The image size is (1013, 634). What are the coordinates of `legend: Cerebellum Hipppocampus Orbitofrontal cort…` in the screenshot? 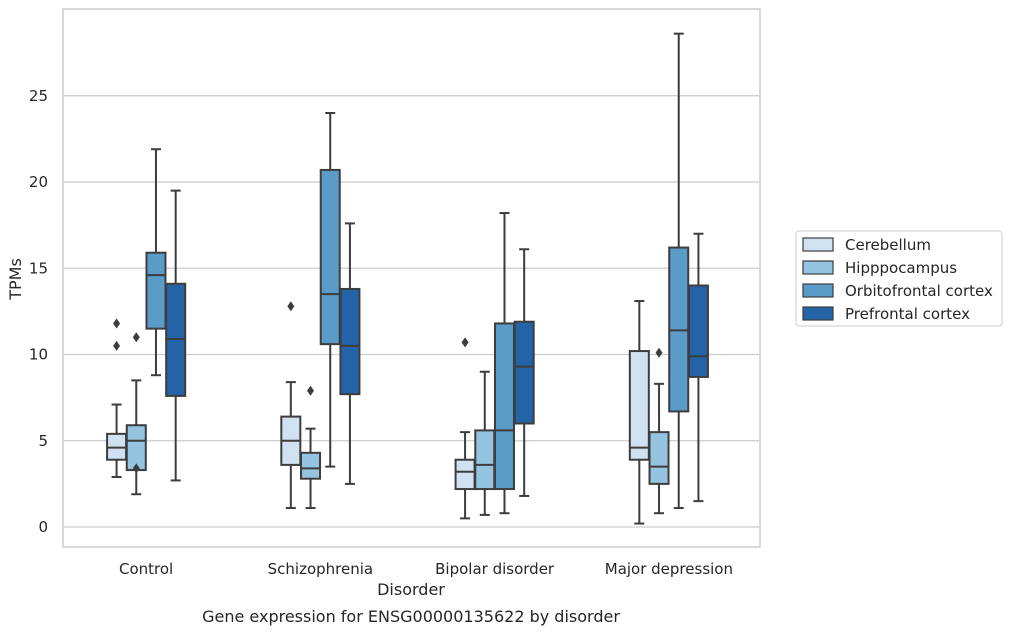 It's located at (899, 278).